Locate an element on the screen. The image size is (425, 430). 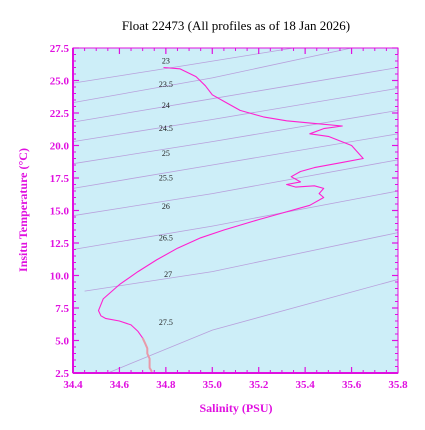
y-tick-label: 10.0 is located at coordinates (60, 277).